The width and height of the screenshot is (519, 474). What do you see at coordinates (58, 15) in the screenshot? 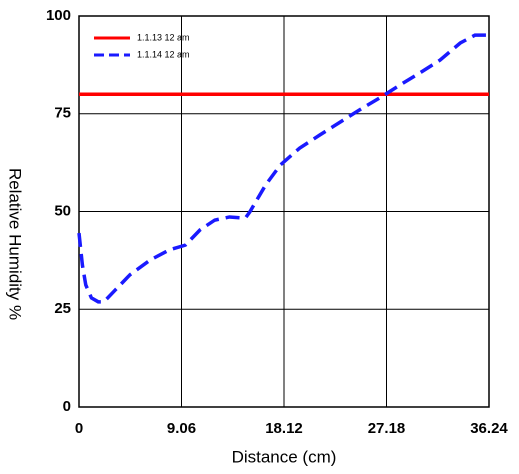
I see `y-tick-label: 100` at bounding box center [58, 15].